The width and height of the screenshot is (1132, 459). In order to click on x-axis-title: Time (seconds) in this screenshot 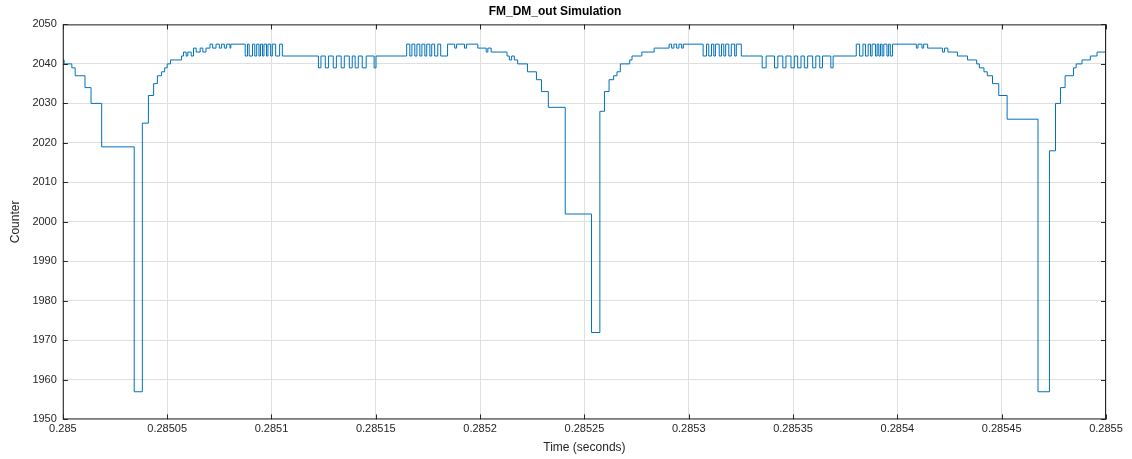, I will do `click(584, 447)`.